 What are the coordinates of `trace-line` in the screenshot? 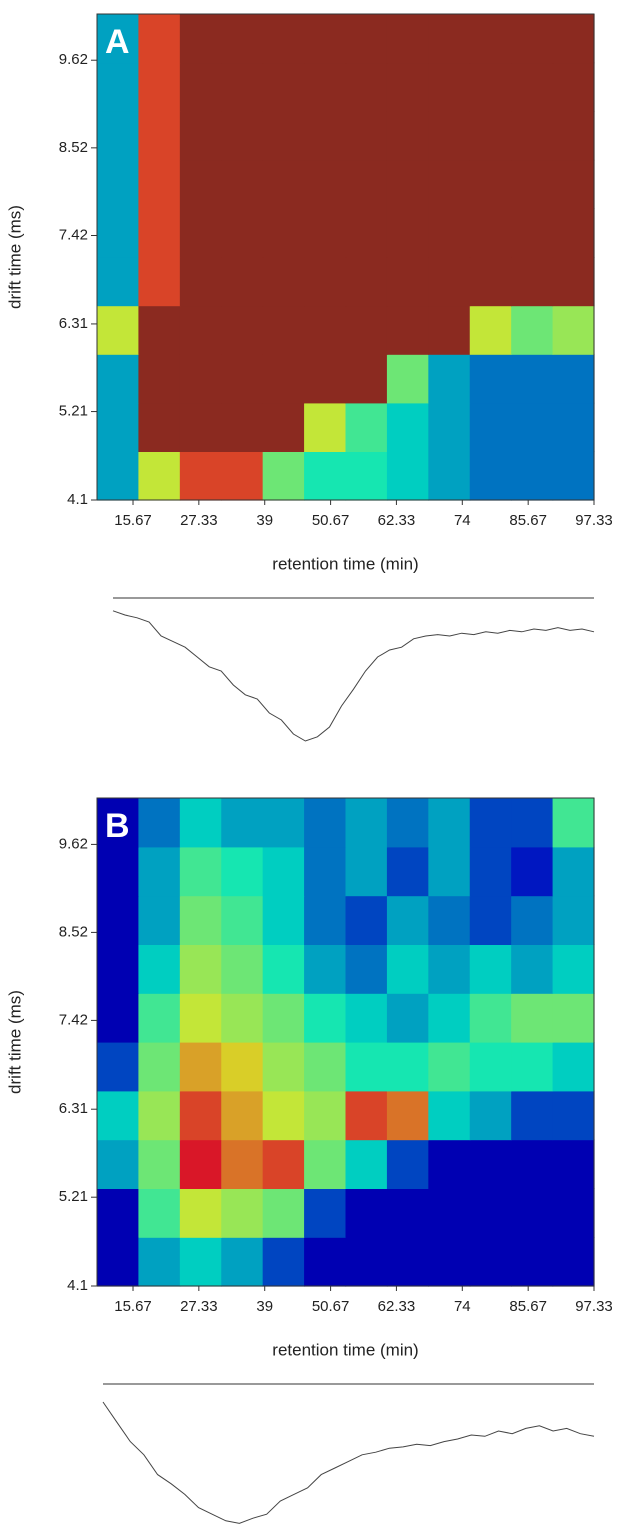 It's located at (348, 1462).